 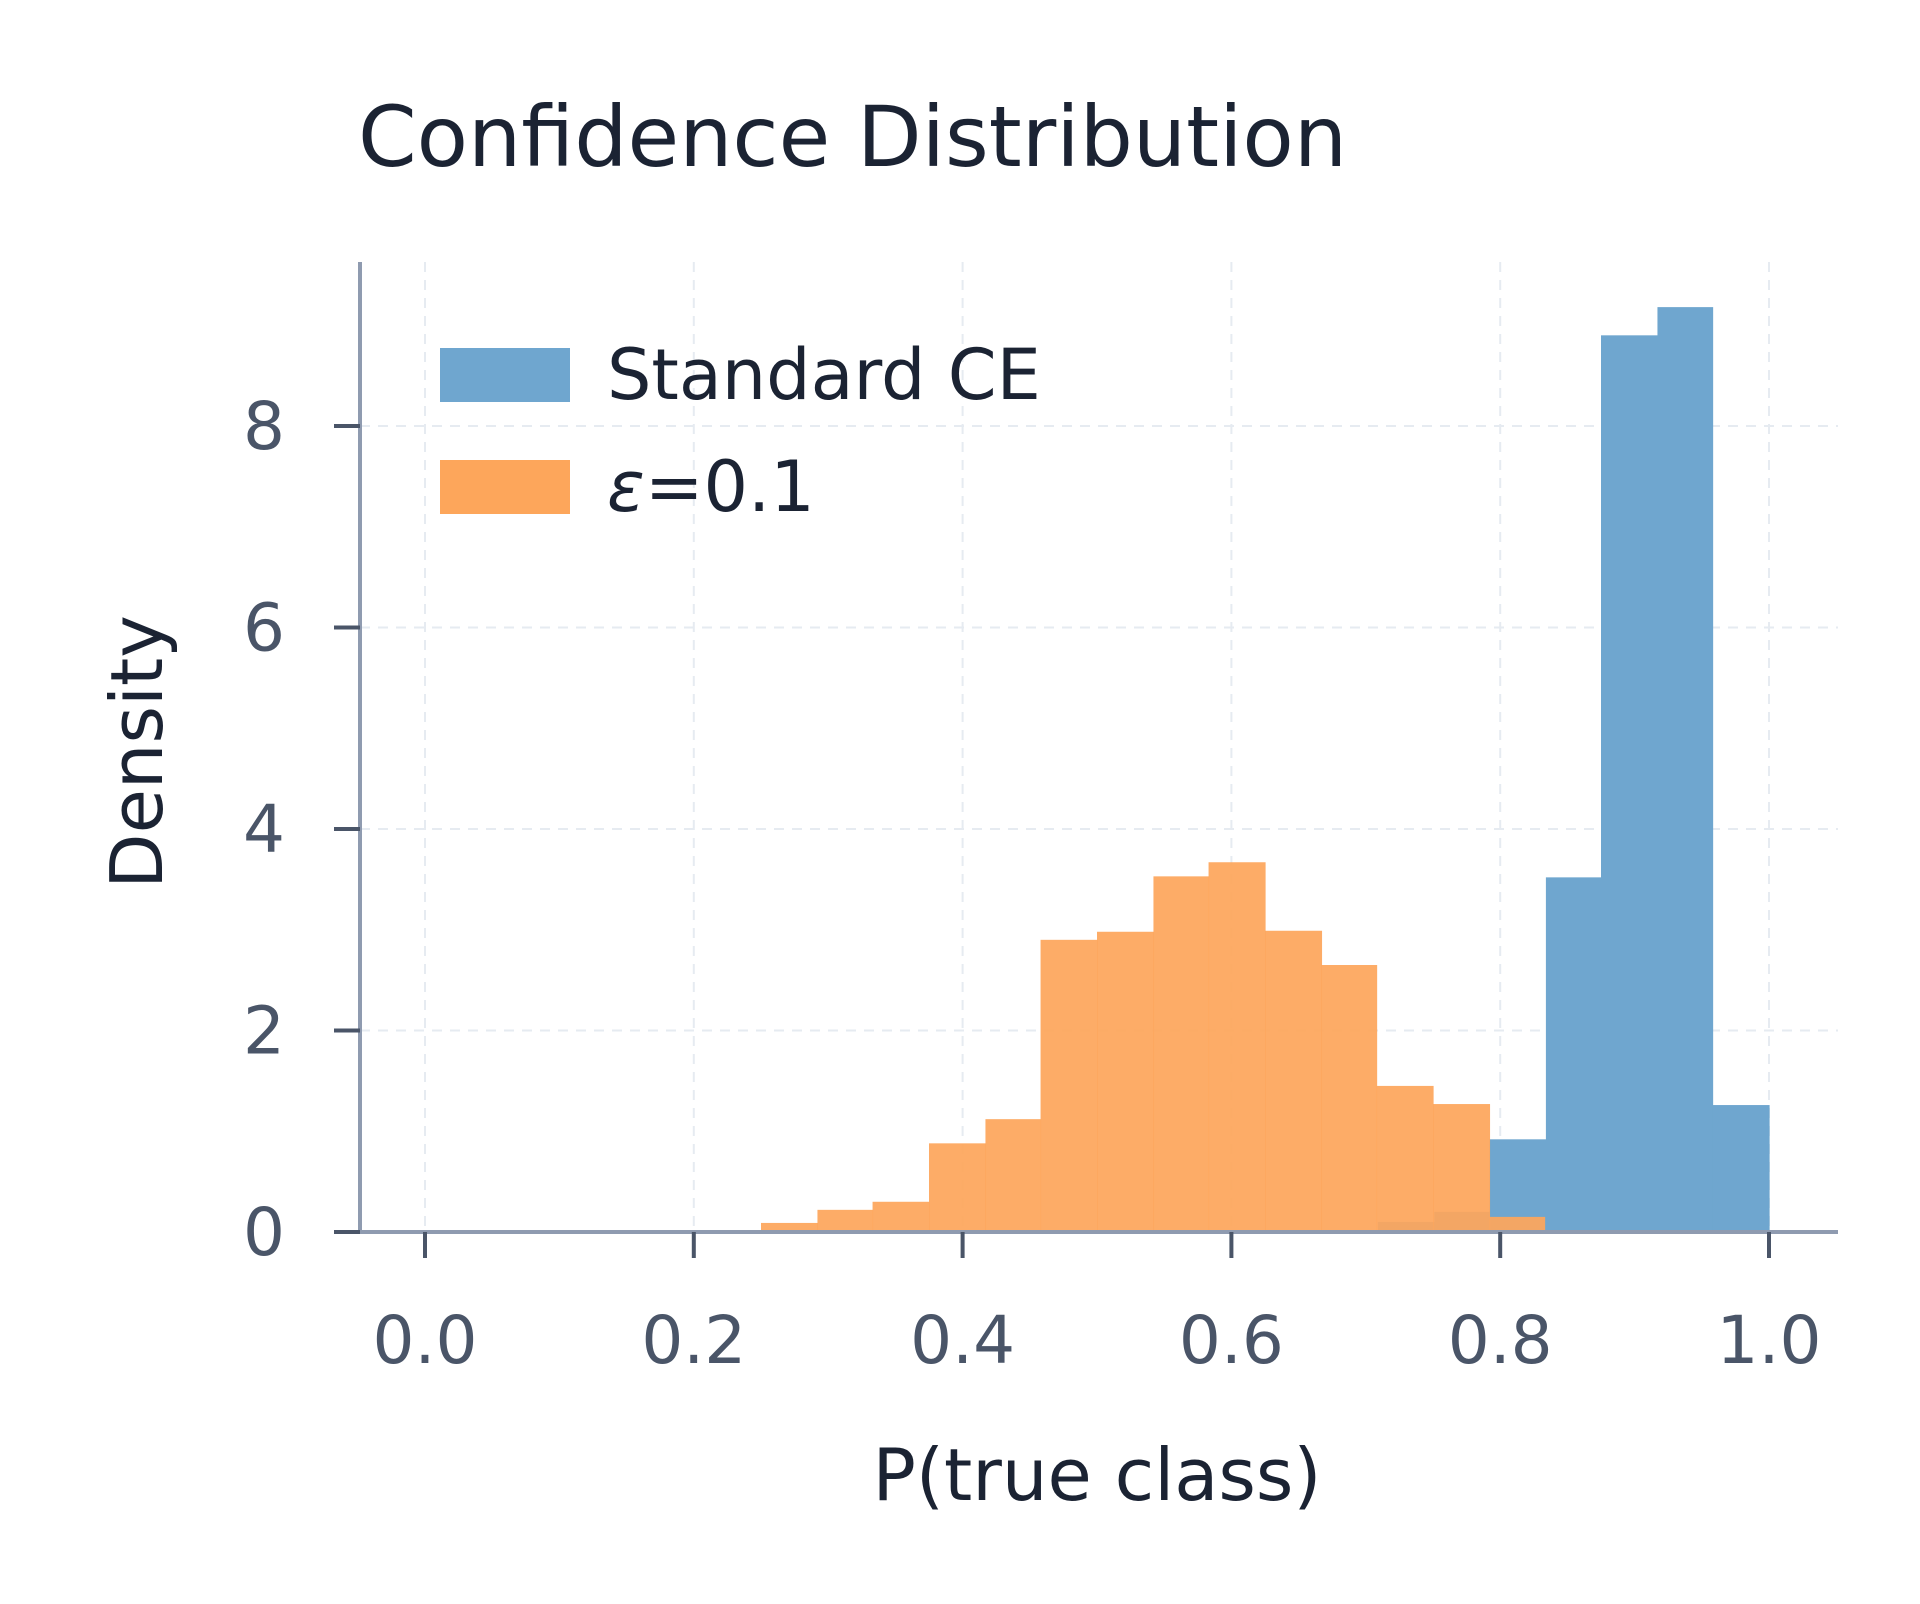 I want to click on legend-swatch-standard-ce, so click(x=505, y=375).